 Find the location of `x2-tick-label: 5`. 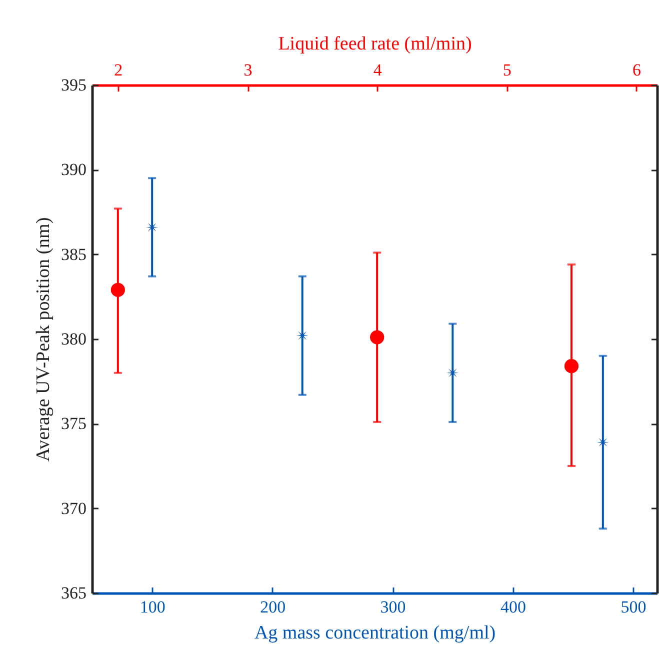

x2-tick-label: 5 is located at coordinates (507, 70).